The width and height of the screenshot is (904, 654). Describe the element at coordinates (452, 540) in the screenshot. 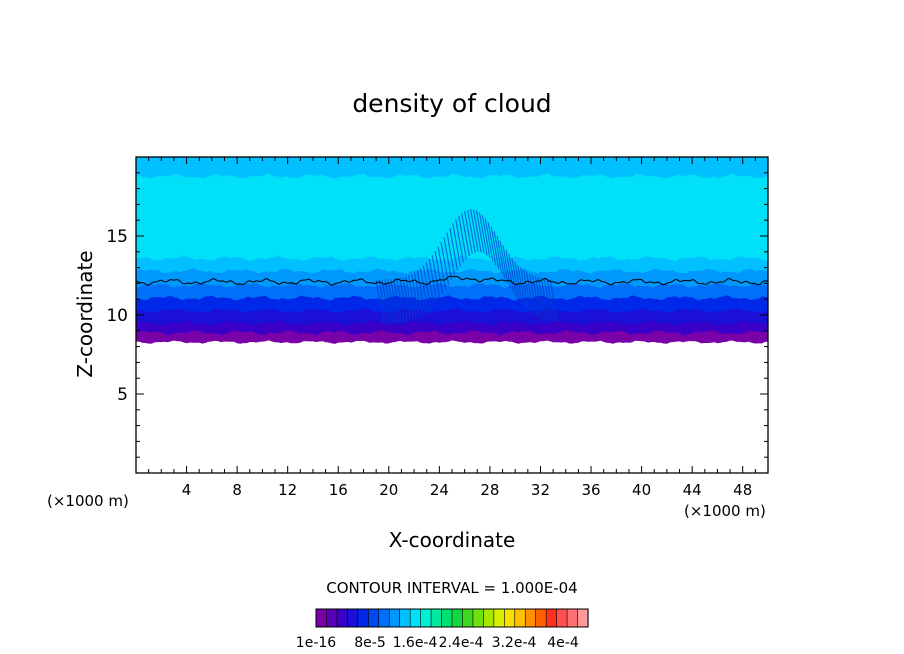

I see `x-axis-label: X-coordinate` at that location.